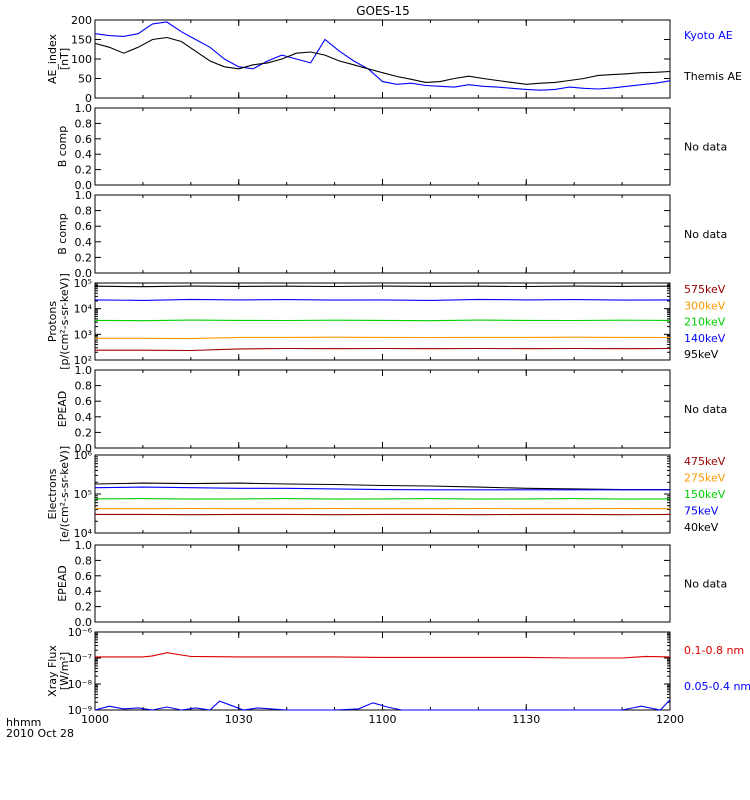 This screenshot has width=750, height=800. Describe the element at coordinates (64, 59) in the screenshot. I see `y-axis-label: [nT]` at that location.